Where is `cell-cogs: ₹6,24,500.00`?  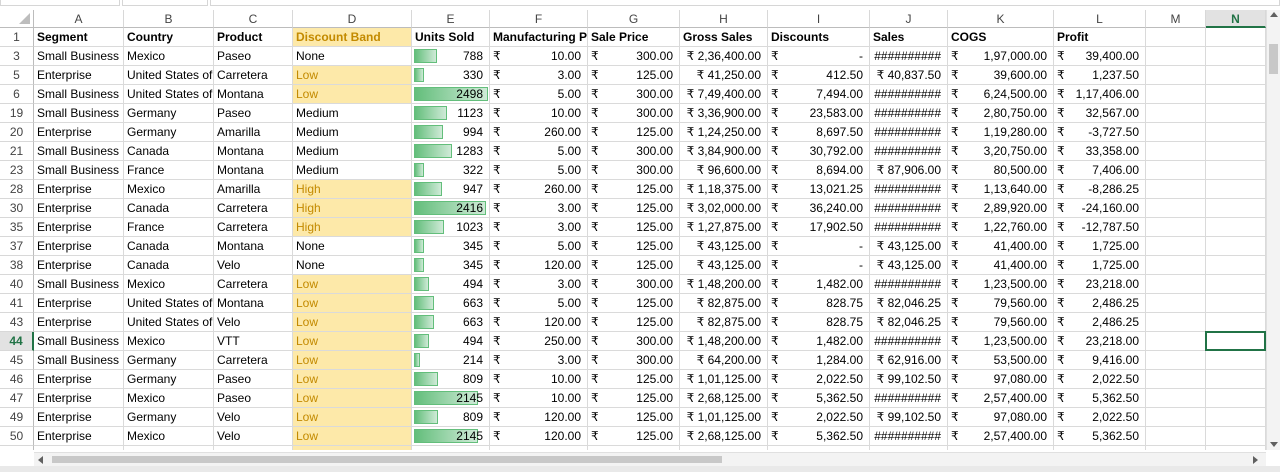 cell-cogs: ₹6,24,500.00 is located at coordinates (1001, 94).